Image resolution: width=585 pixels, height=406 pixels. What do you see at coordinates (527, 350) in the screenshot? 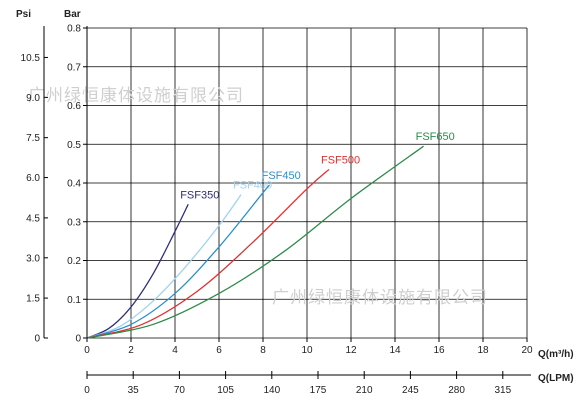
I see `x-tick-label: 20` at bounding box center [527, 350].